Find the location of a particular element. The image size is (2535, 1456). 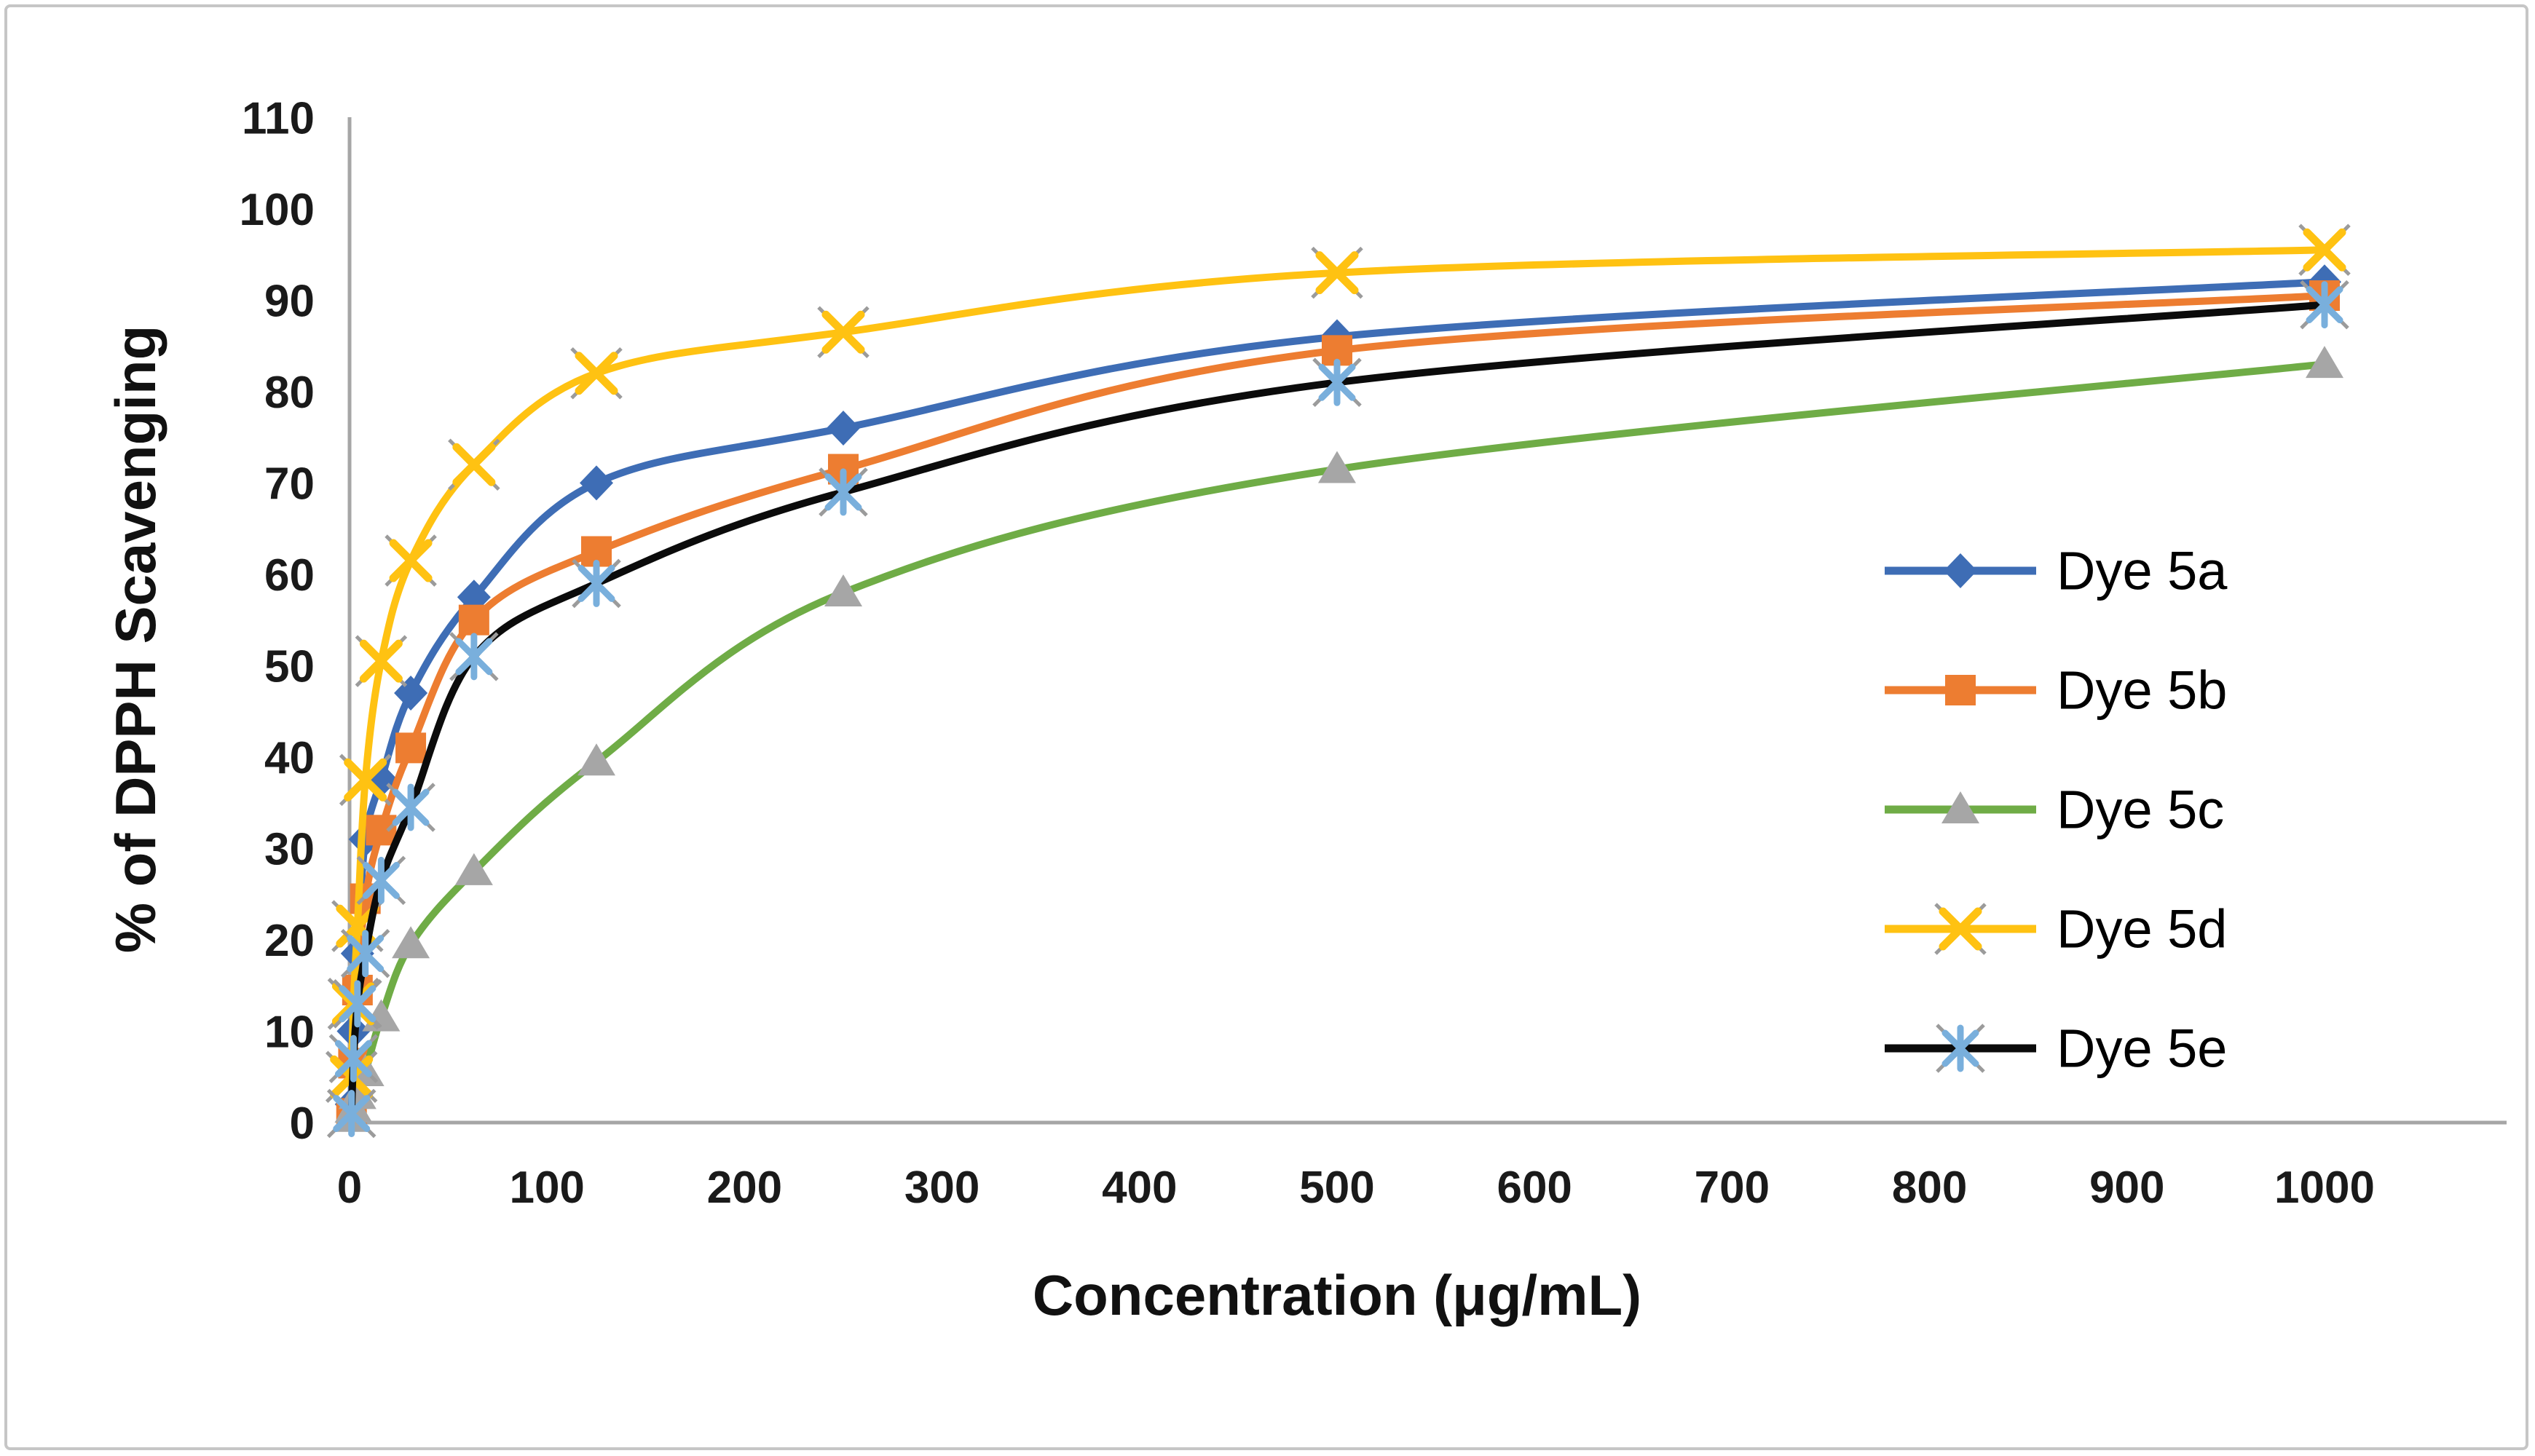

y-tick-label: 80 is located at coordinates (290, 393).